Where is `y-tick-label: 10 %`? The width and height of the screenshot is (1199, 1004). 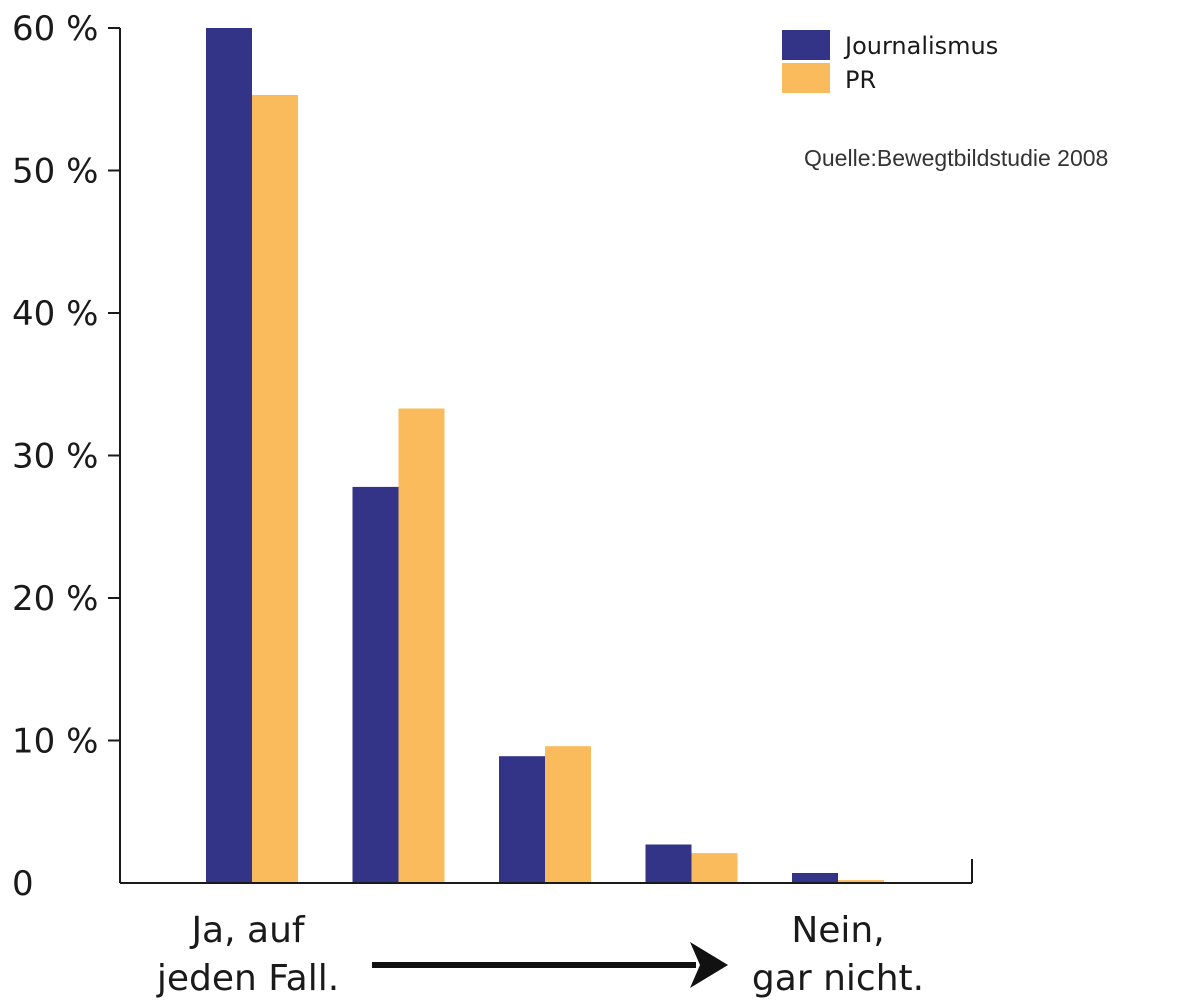 y-tick-label: 10 % is located at coordinates (55, 742).